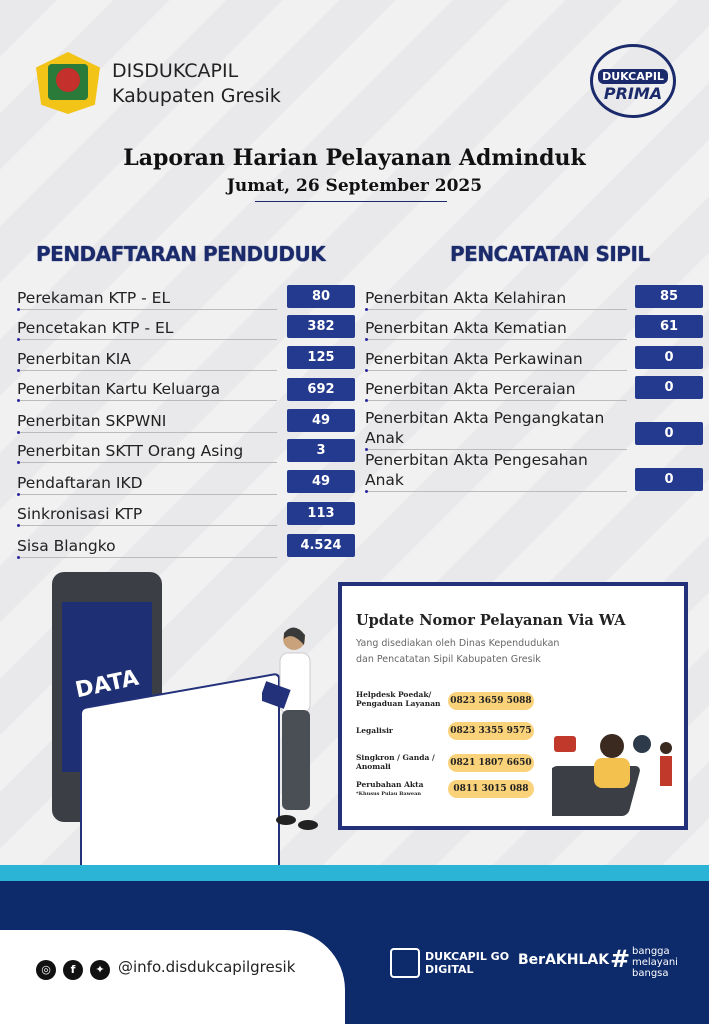  I want to click on stat-row: Penerbitan Akta Pengesahan Anak, so click(496, 471).